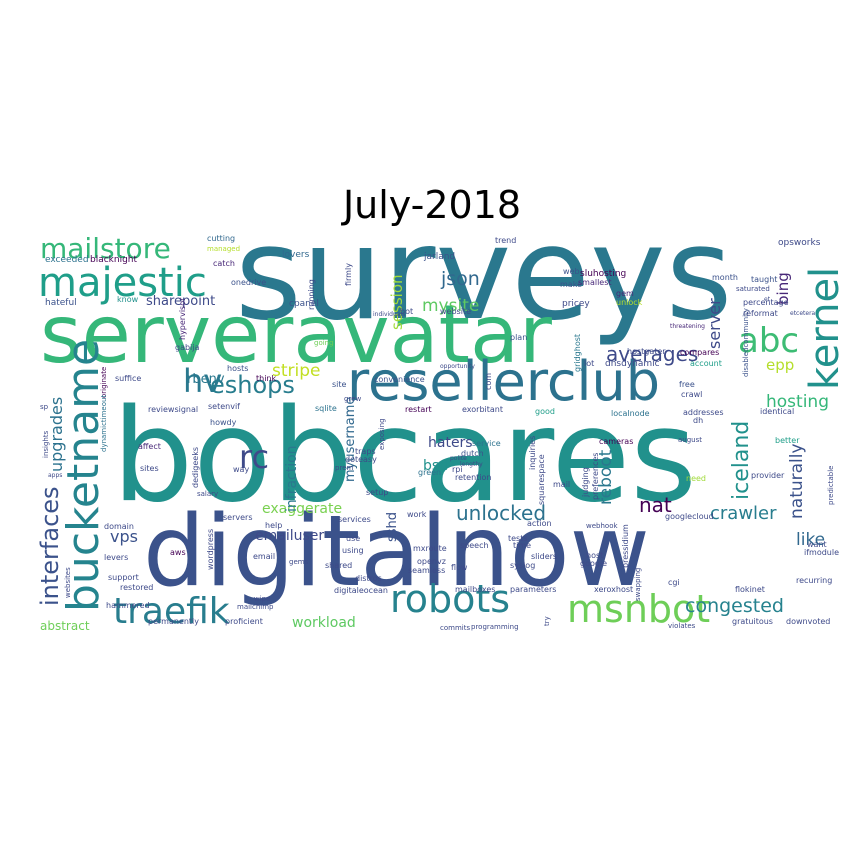  What do you see at coordinates (238, 517) in the screenshot?
I see `word-servers: servers` at bounding box center [238, 517].